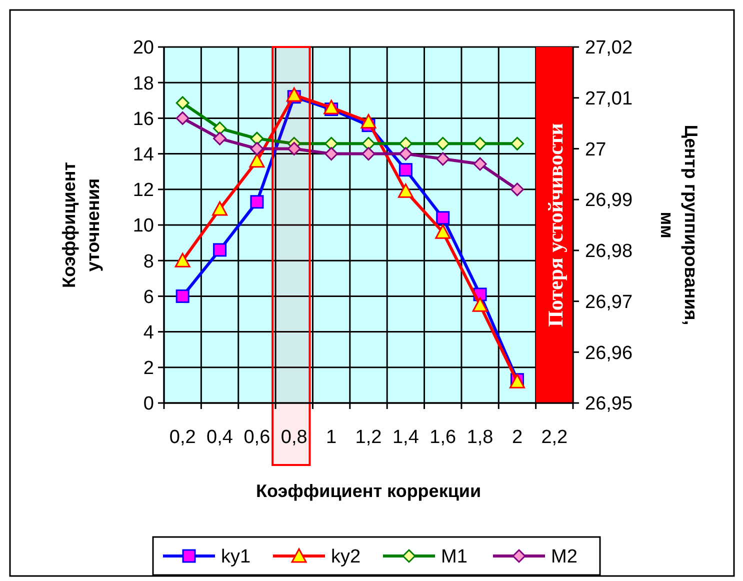 The height and width of the screenshot is (581, 743). Describe the element at coordinates (143, 48) in the screenshot. I see `y-tick-label: 20` at that location.